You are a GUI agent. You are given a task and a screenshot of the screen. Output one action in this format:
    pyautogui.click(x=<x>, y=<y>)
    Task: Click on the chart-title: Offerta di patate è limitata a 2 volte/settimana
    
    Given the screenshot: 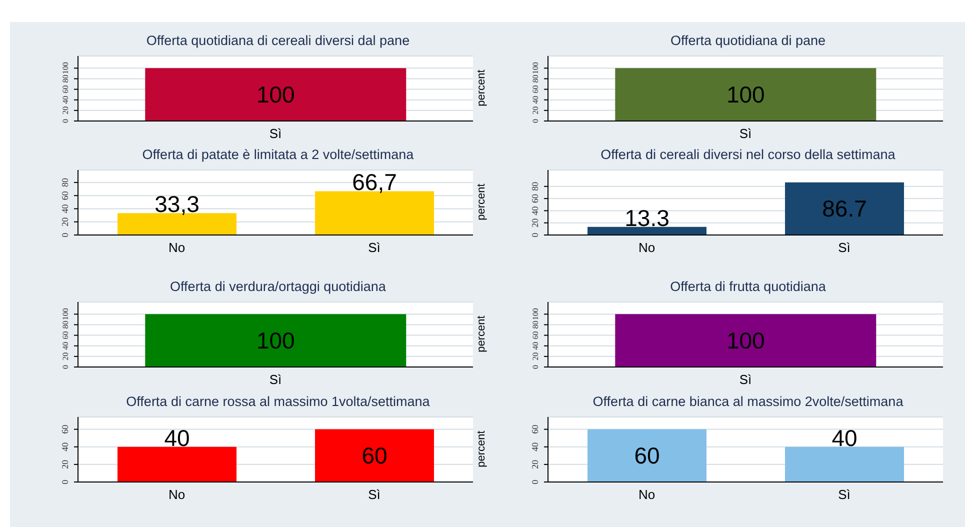 What is the action you would take?
    pyautogui.click(x=278, y=155)
    